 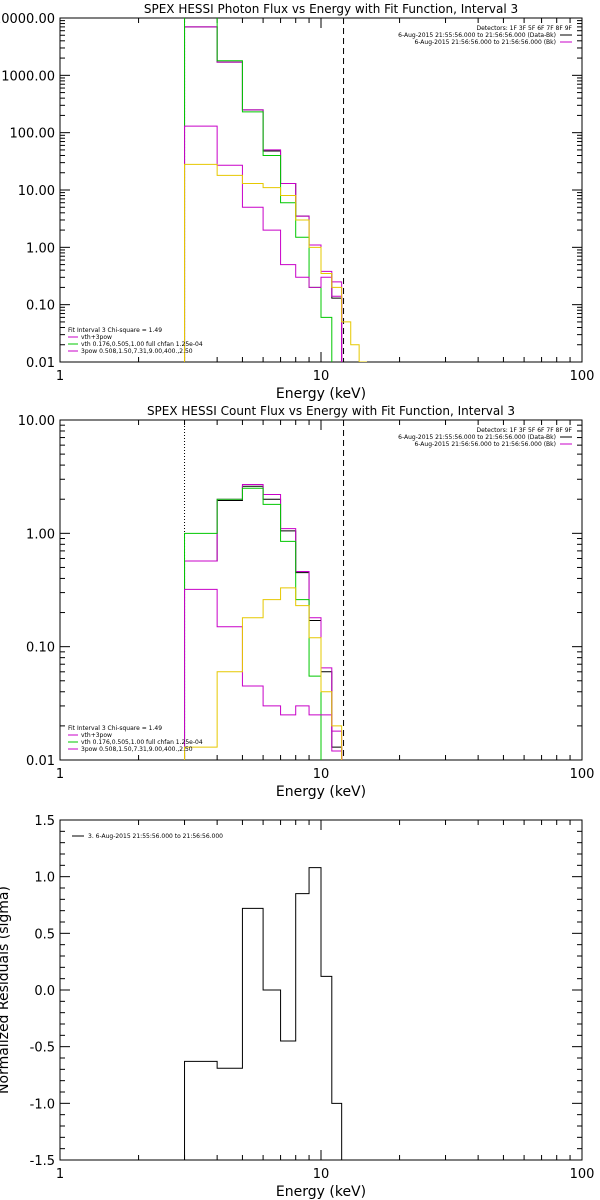 What do you see at coordinates (44, 934) in the screenshot?
I see `y-tick-label: 0.5` at bounding box center [44, 934].